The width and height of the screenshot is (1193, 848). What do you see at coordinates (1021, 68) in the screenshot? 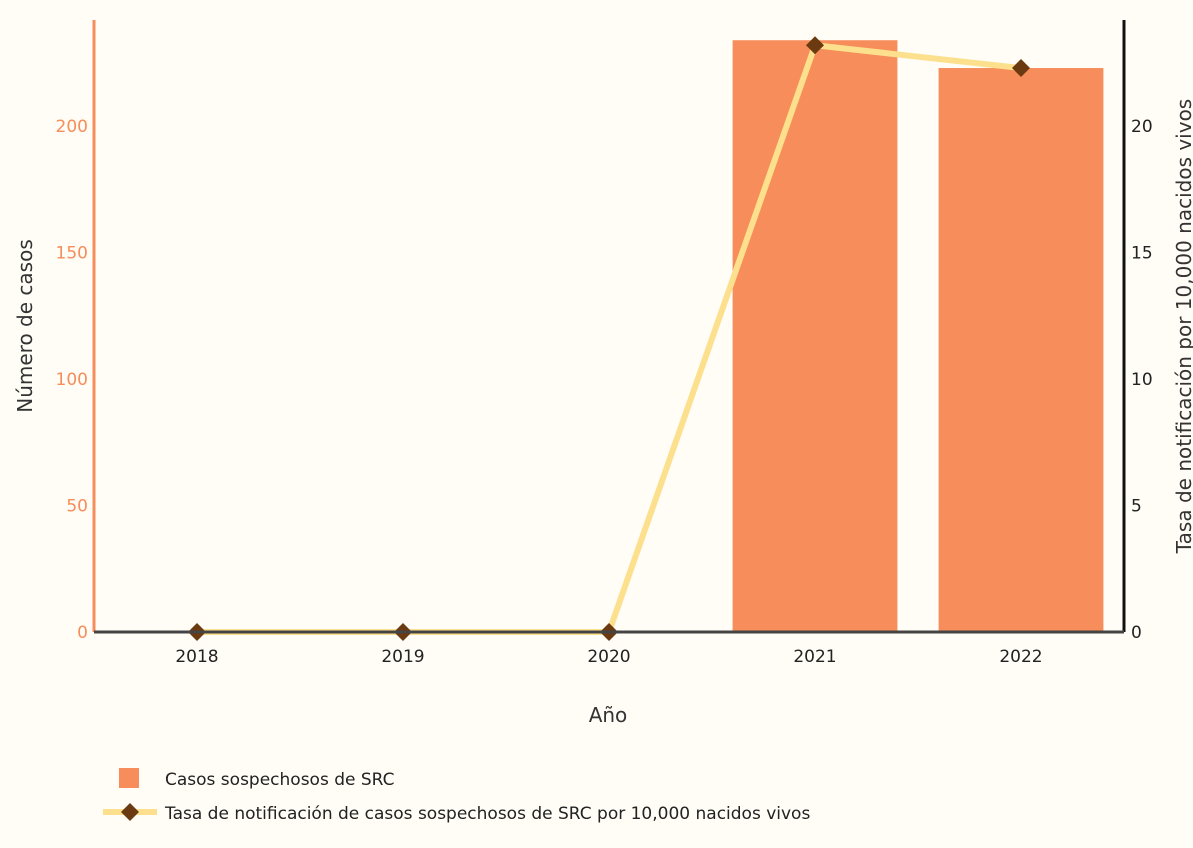
I see `rate-marker-2022` at bounding box center [1021, 68].